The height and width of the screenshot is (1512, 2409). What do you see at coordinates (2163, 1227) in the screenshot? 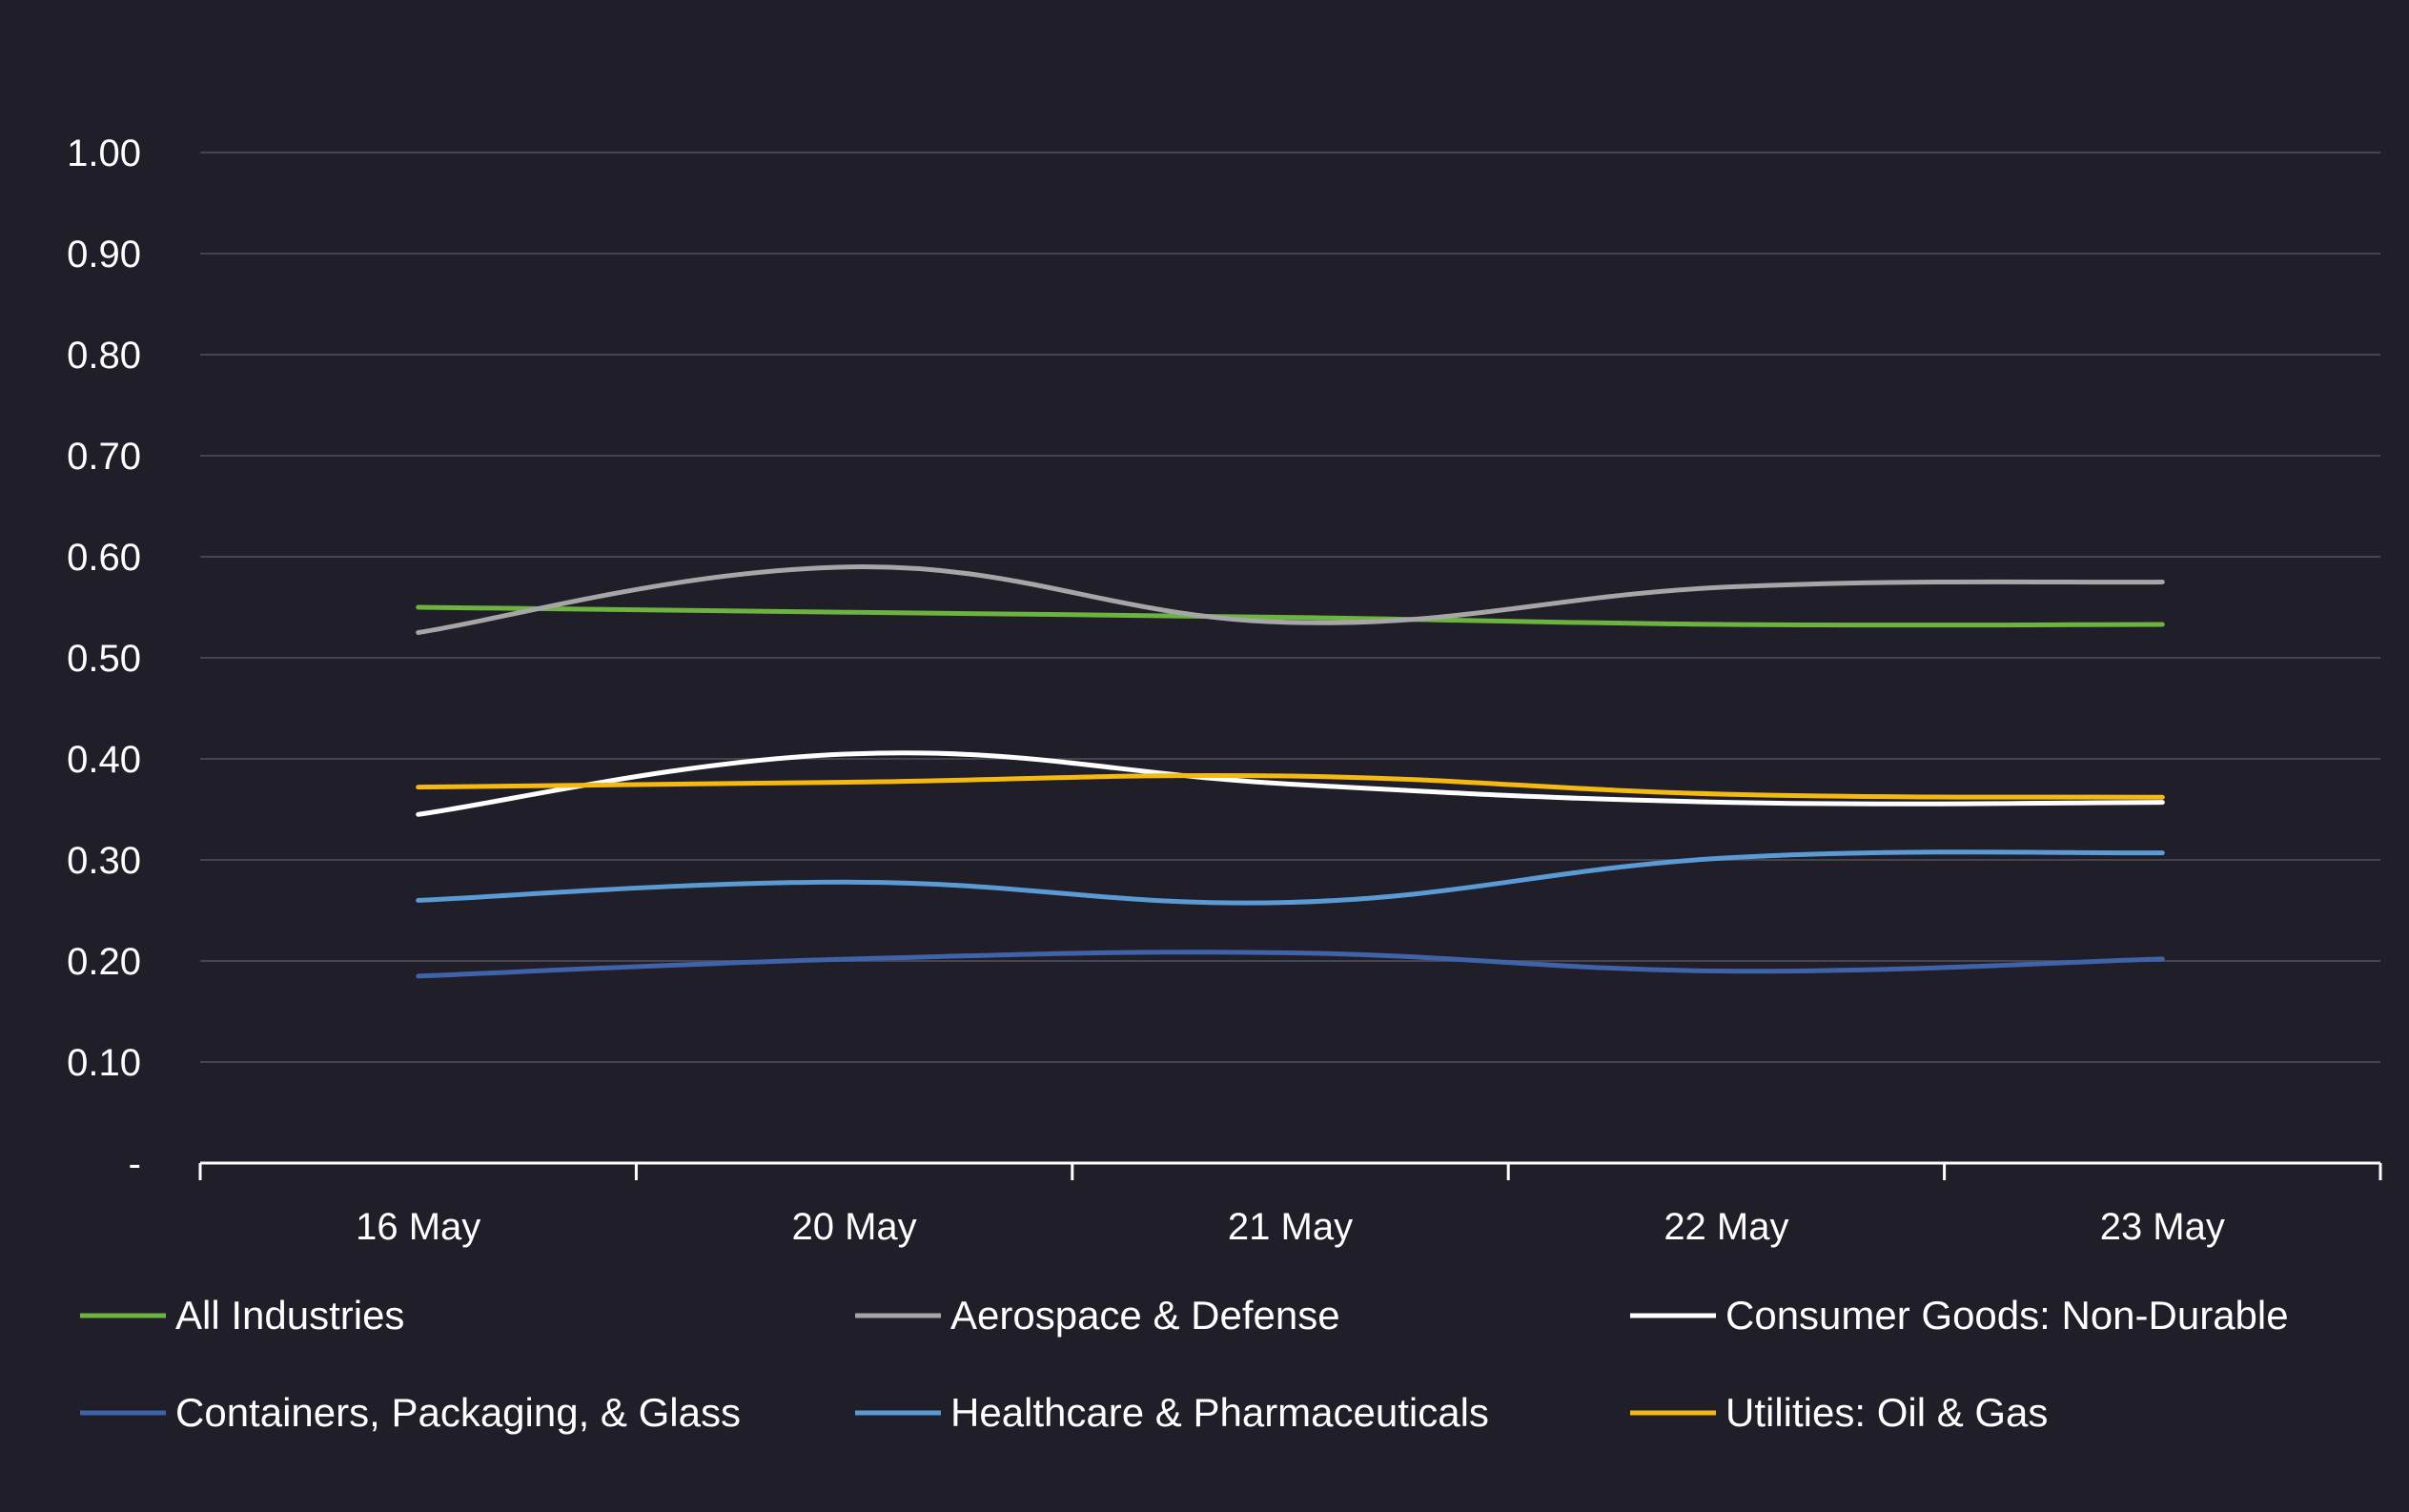
I see `x-tick-label: 23 May` at bounding box center [2163, 1227].